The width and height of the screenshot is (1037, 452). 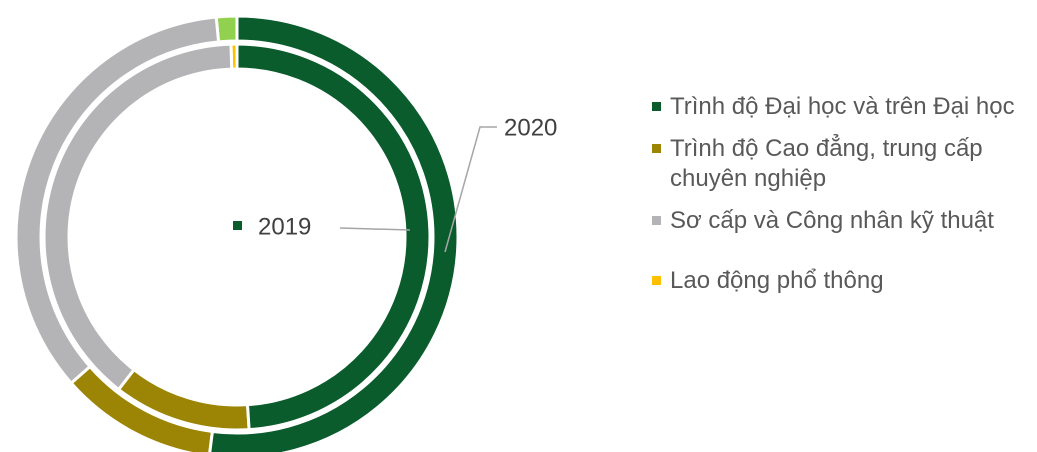 I want to click on legend-label: Trình độ Đại học và trên Đại học, so click(x=842, y=106).